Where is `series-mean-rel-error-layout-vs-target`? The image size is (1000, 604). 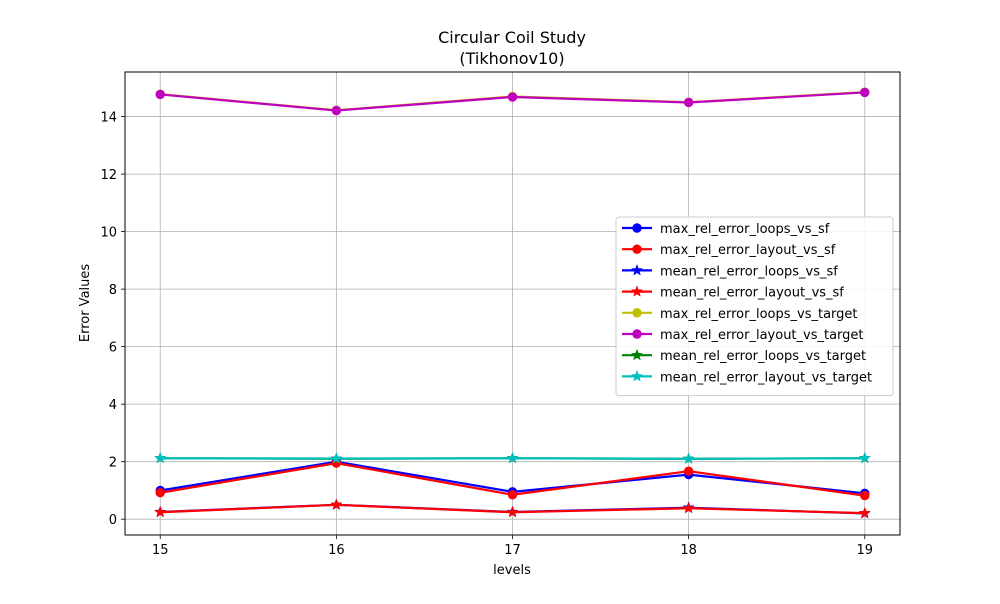
series-mean-rel-error-layout-vs-target is located at coordinates (512, 457).